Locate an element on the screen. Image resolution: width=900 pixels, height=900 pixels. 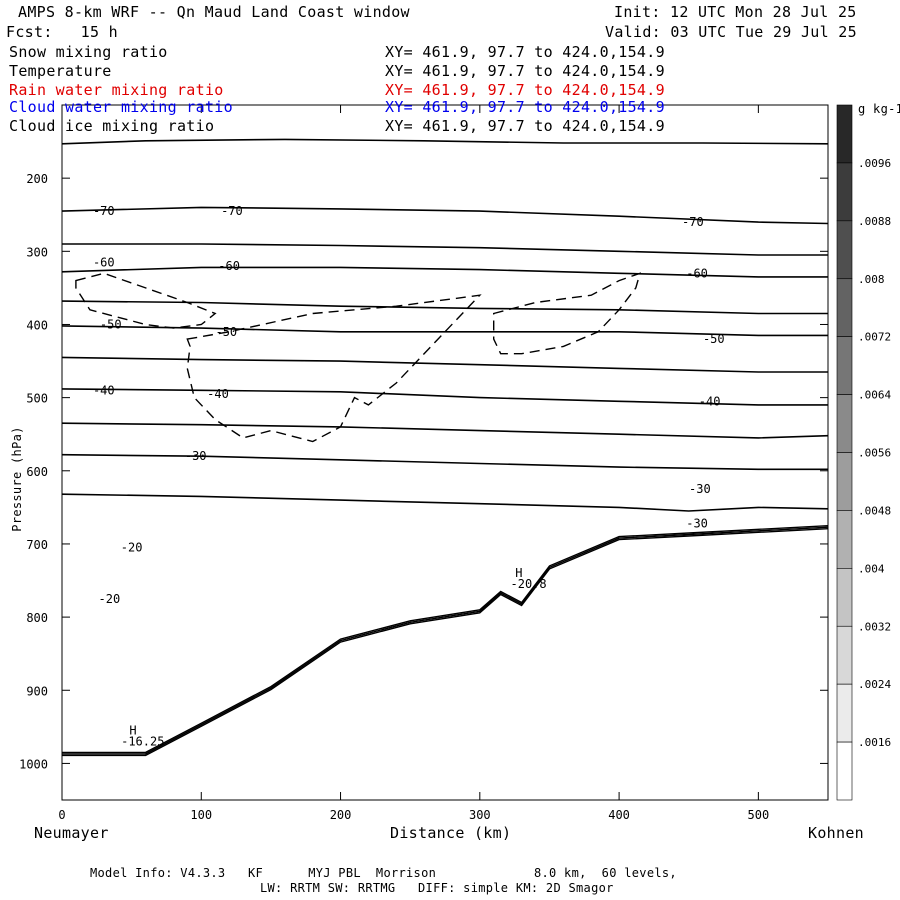
cloud-ice-contours is located at coordinates (358, 357).